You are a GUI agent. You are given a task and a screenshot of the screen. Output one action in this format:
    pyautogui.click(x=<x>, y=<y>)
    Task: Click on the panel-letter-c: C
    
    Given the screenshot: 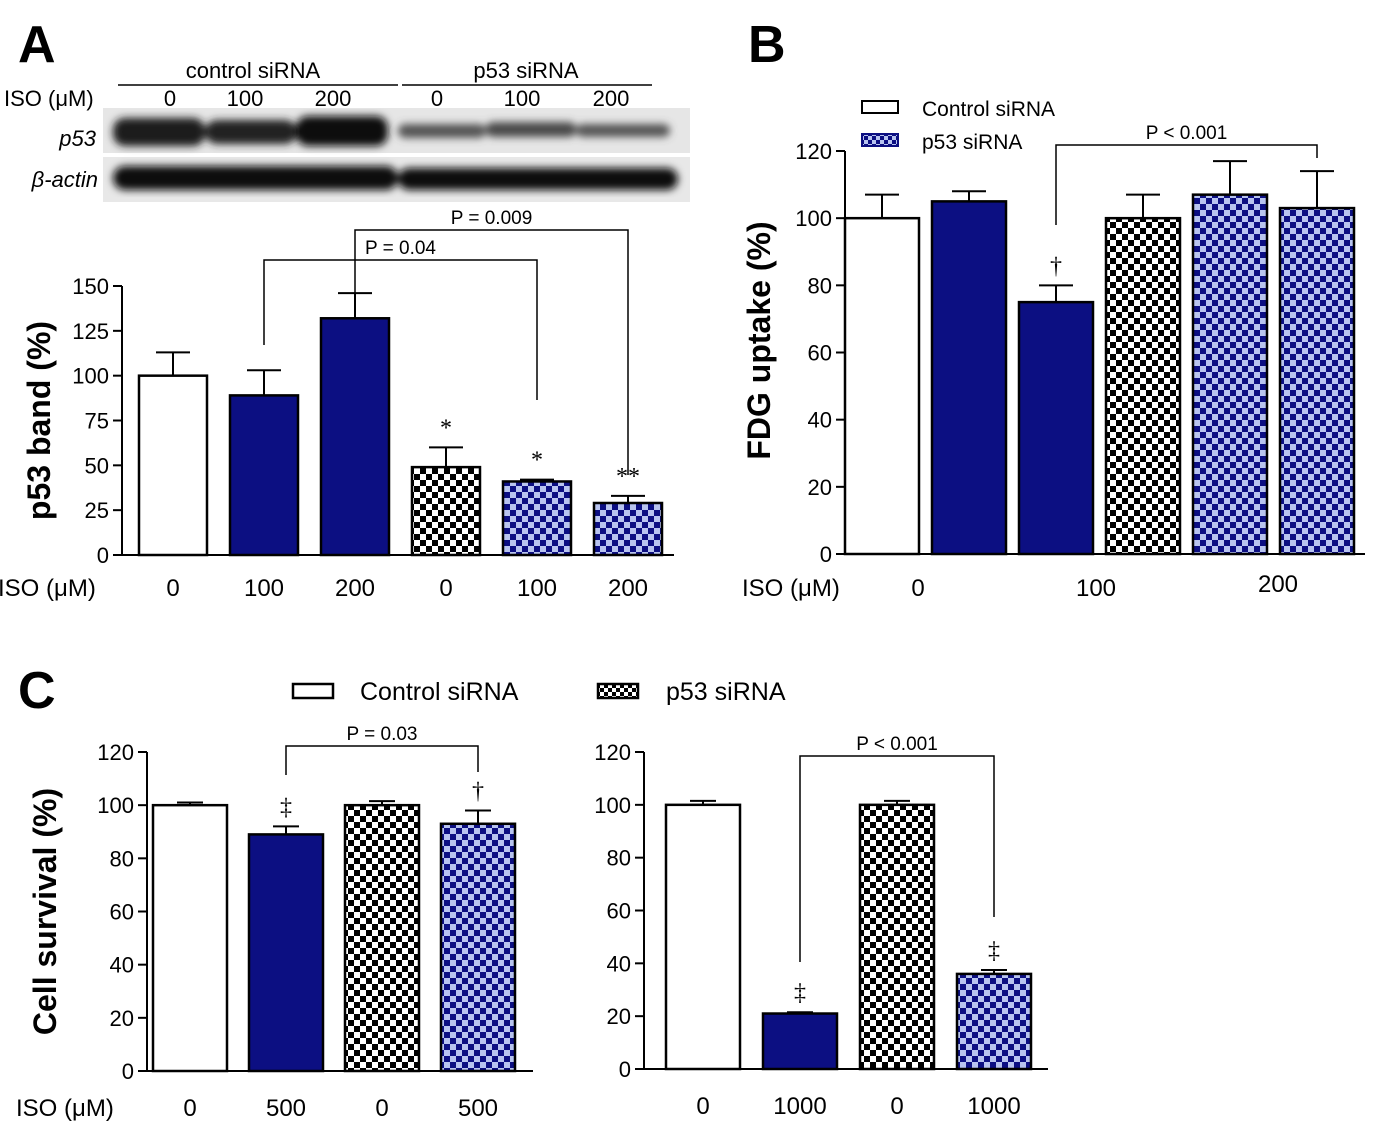 What is the action you would take?
    pyautogui.click(x=37, y=691)
    